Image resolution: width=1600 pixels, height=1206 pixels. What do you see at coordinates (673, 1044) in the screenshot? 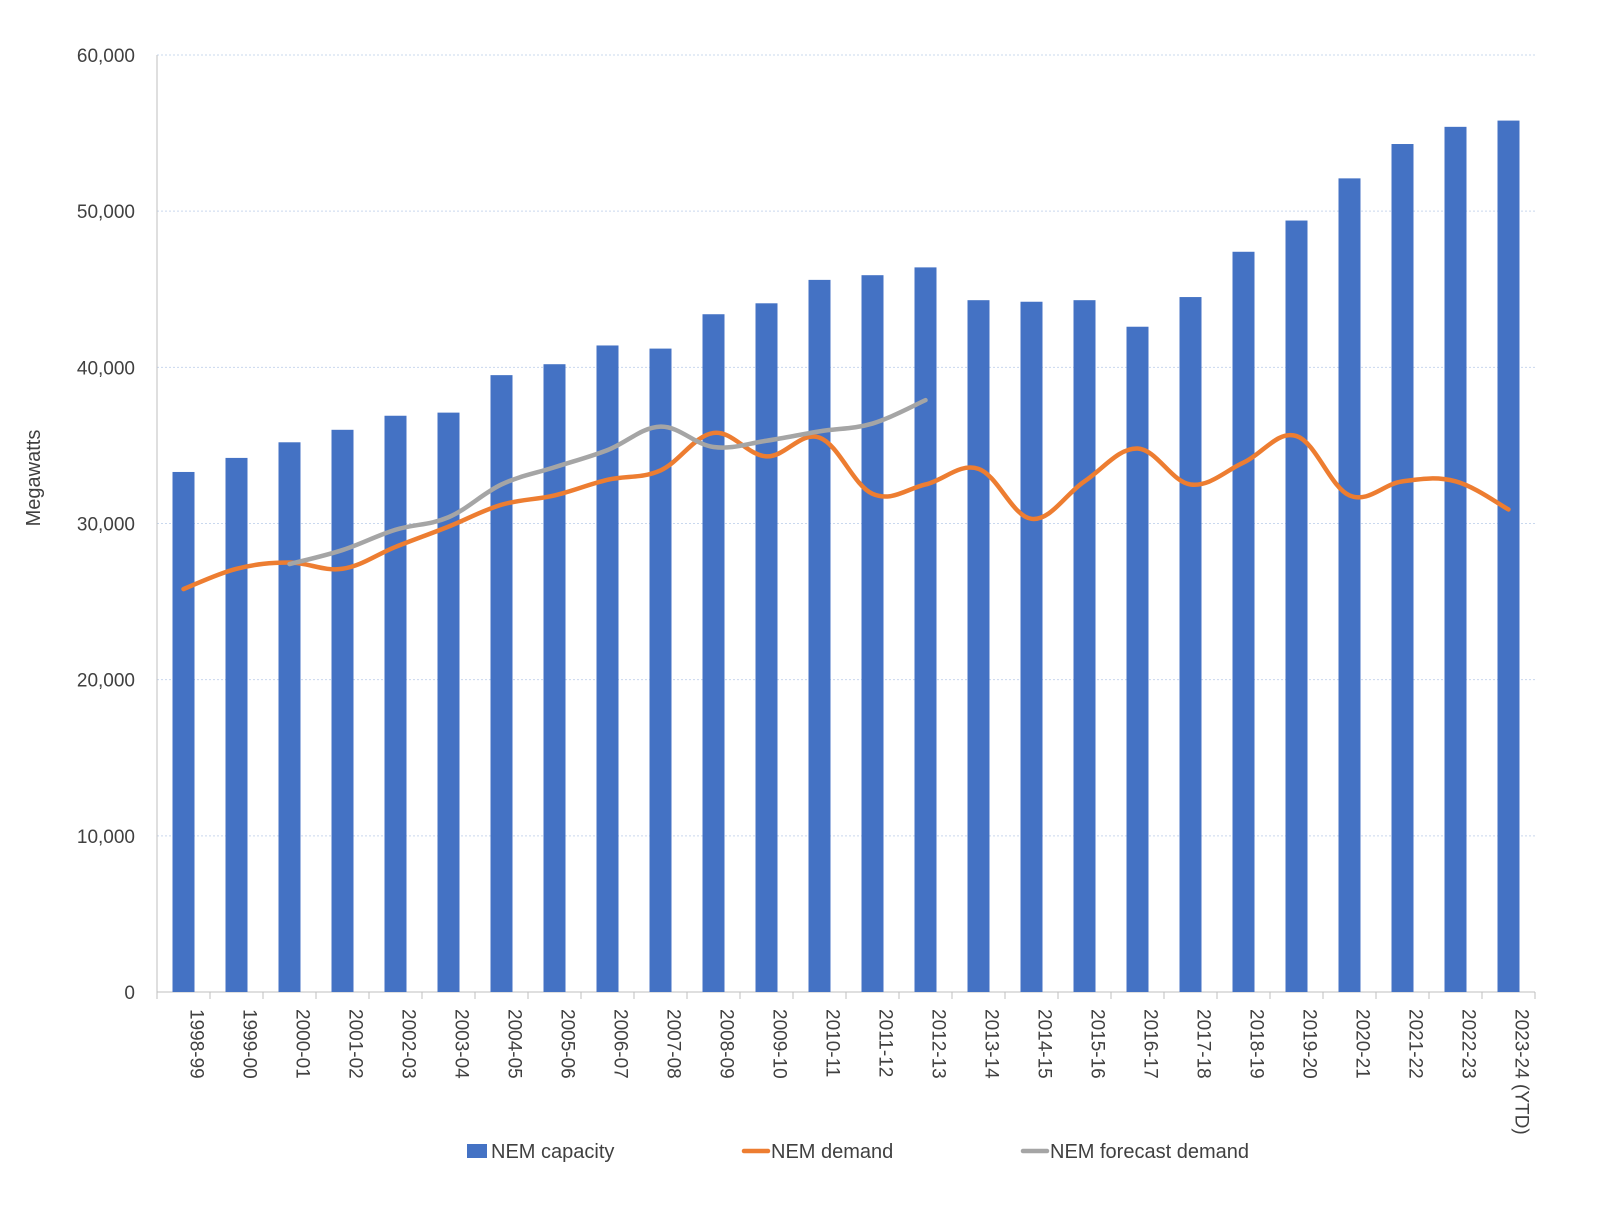
I see `x-tick-label: 2007-08` at bounding box center [673, 1044].